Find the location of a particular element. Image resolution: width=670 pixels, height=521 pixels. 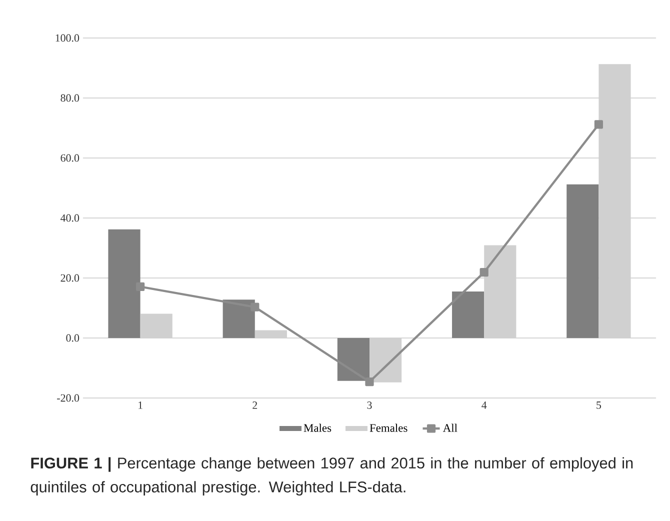

legend-label: Females is located at coordinates (389, 428).